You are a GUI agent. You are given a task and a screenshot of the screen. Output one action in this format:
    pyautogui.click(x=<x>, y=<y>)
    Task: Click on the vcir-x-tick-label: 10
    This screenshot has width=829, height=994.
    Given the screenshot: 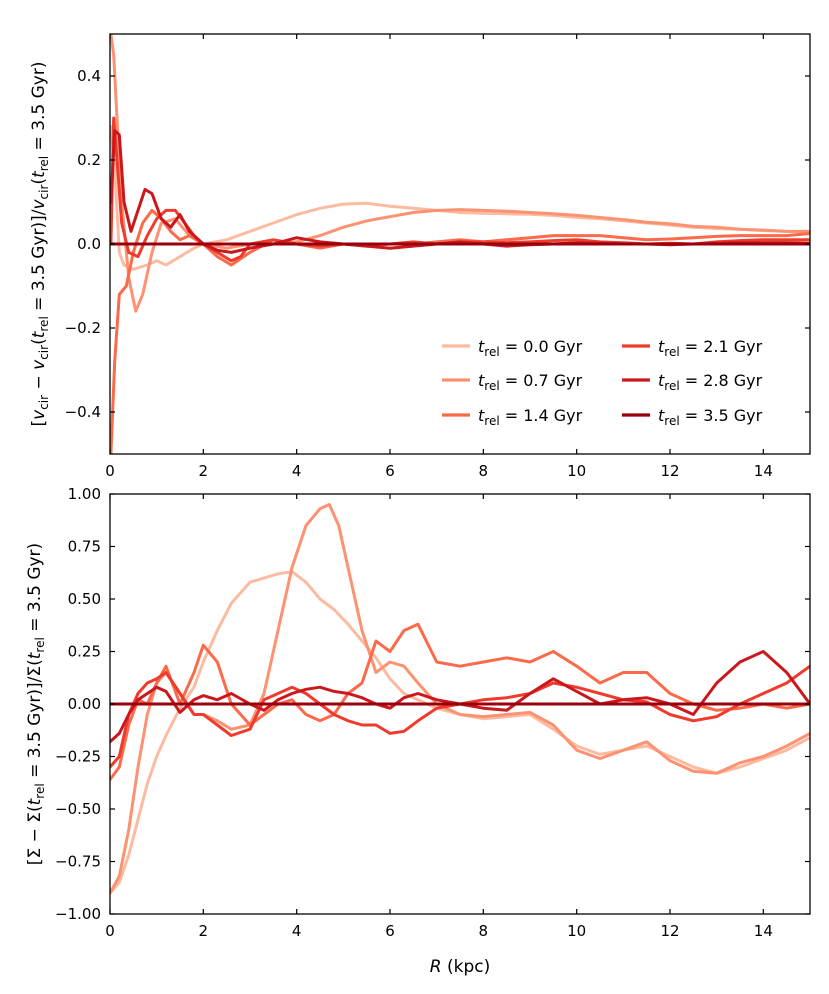 What is the action you would take?
    pyautogui.click(x=576, y=471)
    